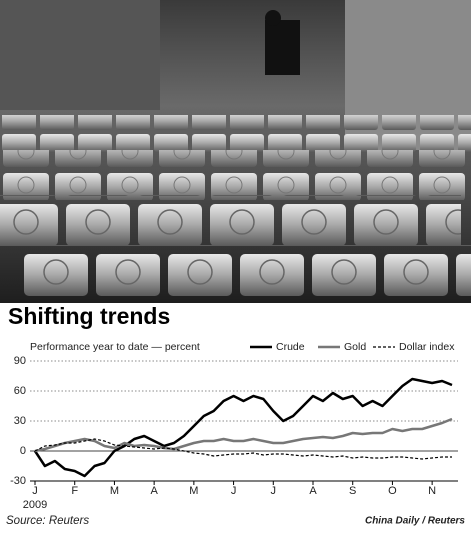 Image resolution: width=471 pixels, height=536 pixels. What do you see at coordinates (415, 521) in the screenshot?
I see `credit: China Daily / Reuters` at bounding box center [415, 521].